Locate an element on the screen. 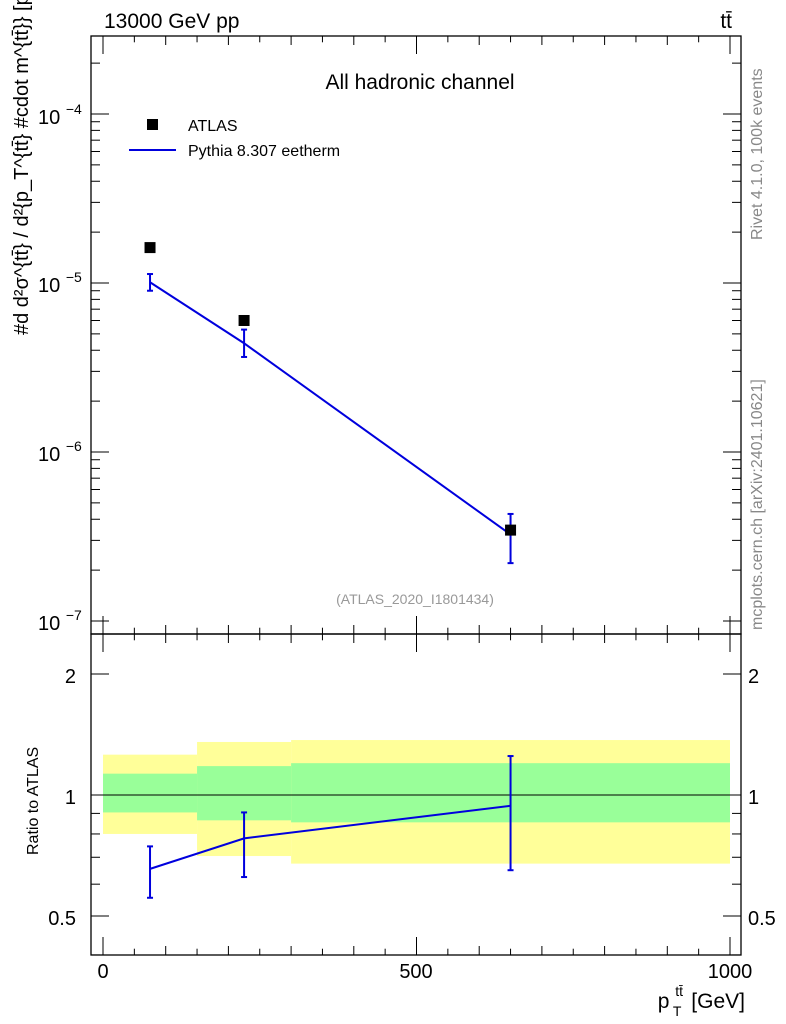 This screenshot has width=786, height=1024. upper-tick-label: 10 −4 is located at coordinates (60, 115).